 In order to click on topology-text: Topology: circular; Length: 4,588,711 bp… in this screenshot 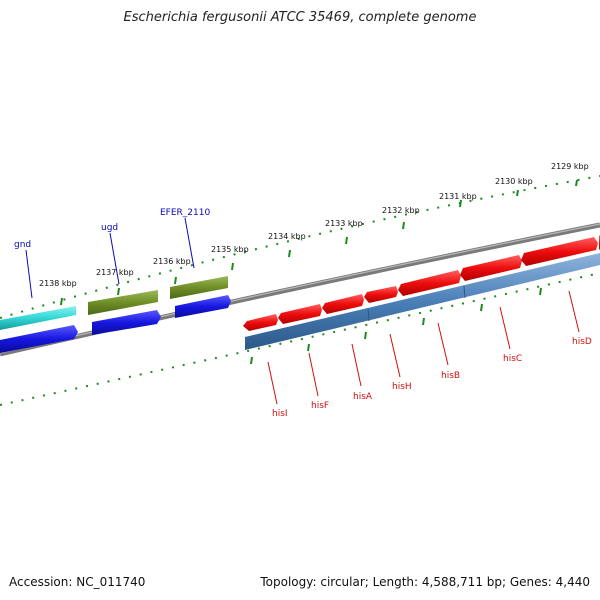, I will do `click(425, 582)`.